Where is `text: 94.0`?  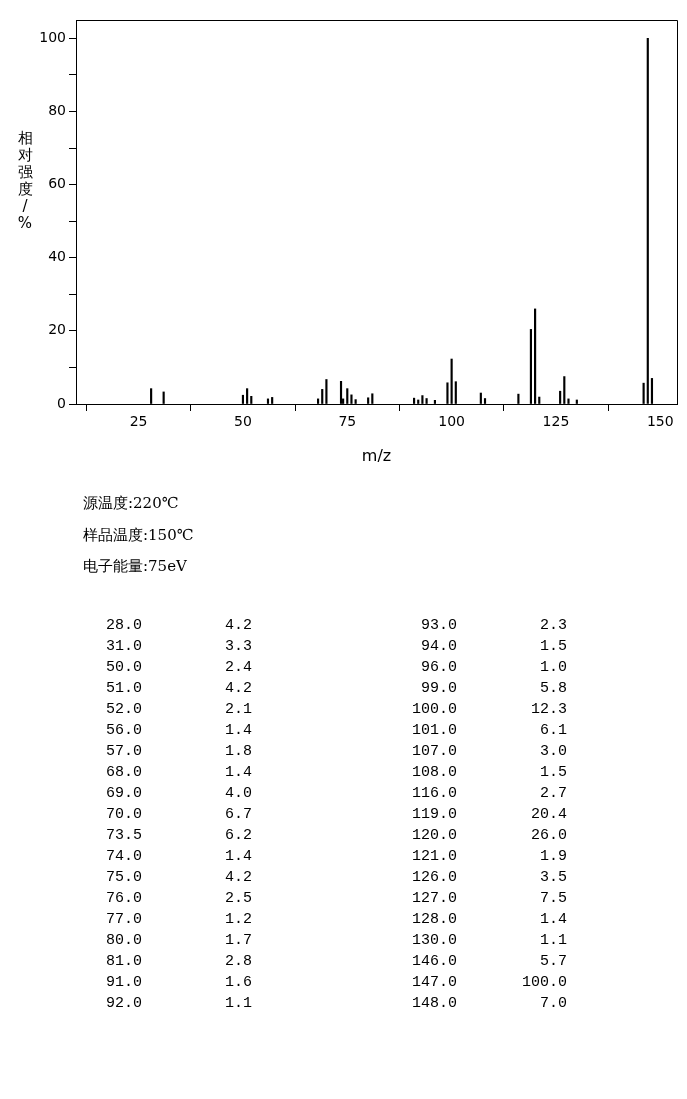
text: 94.0 is located at coordinates (438, 646).